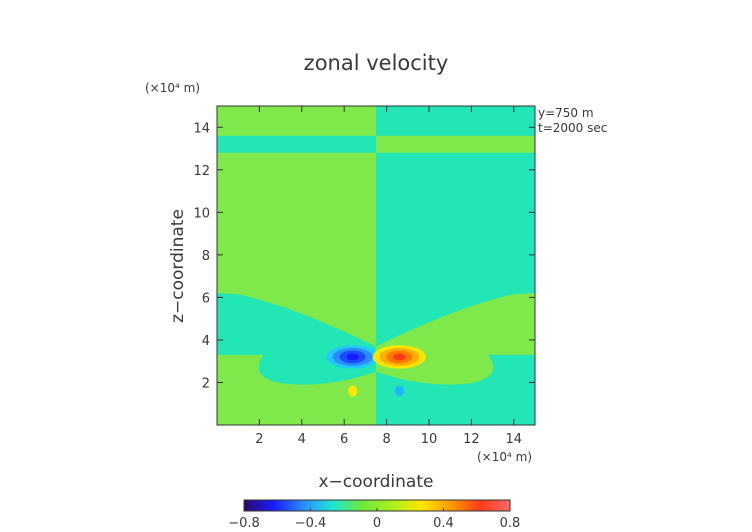 The width and height of the screenshot is (752, 532). I want to click on feature-small-positive-blob, so click(353, 391).